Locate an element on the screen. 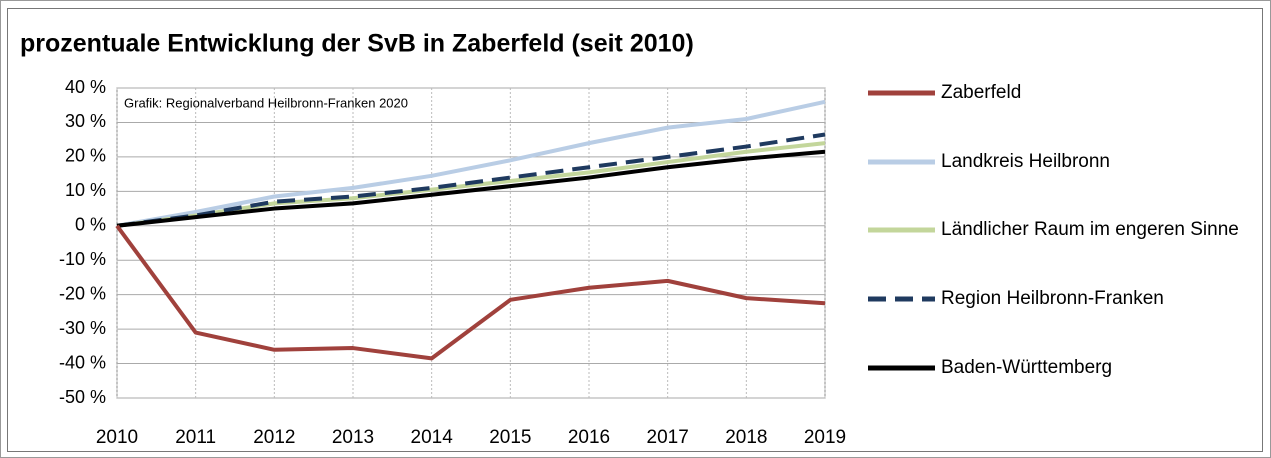 This screenshot has height=458, width=1271. legend-label: Landkreis Heilbronn is located at coordinates (1025, 161).